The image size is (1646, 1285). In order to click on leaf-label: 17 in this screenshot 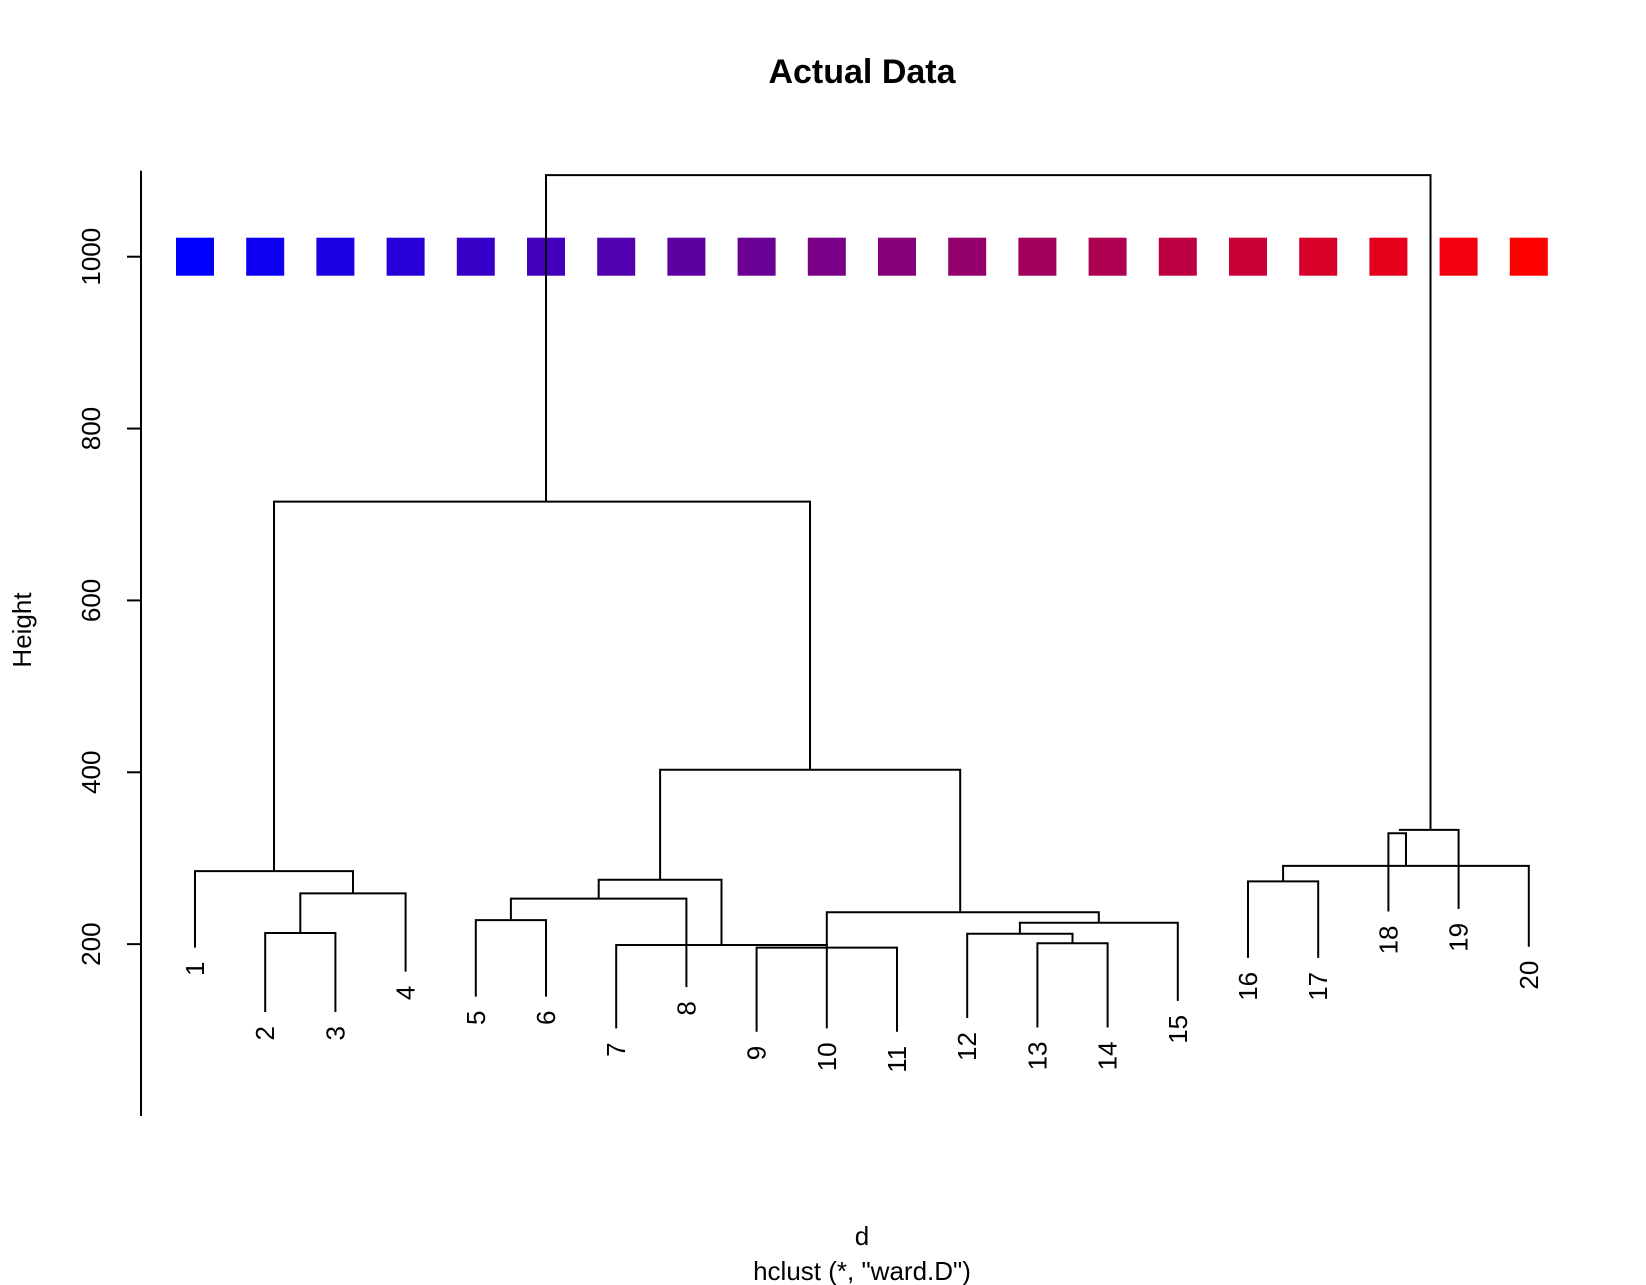, I will do `click(1318, 986)`.